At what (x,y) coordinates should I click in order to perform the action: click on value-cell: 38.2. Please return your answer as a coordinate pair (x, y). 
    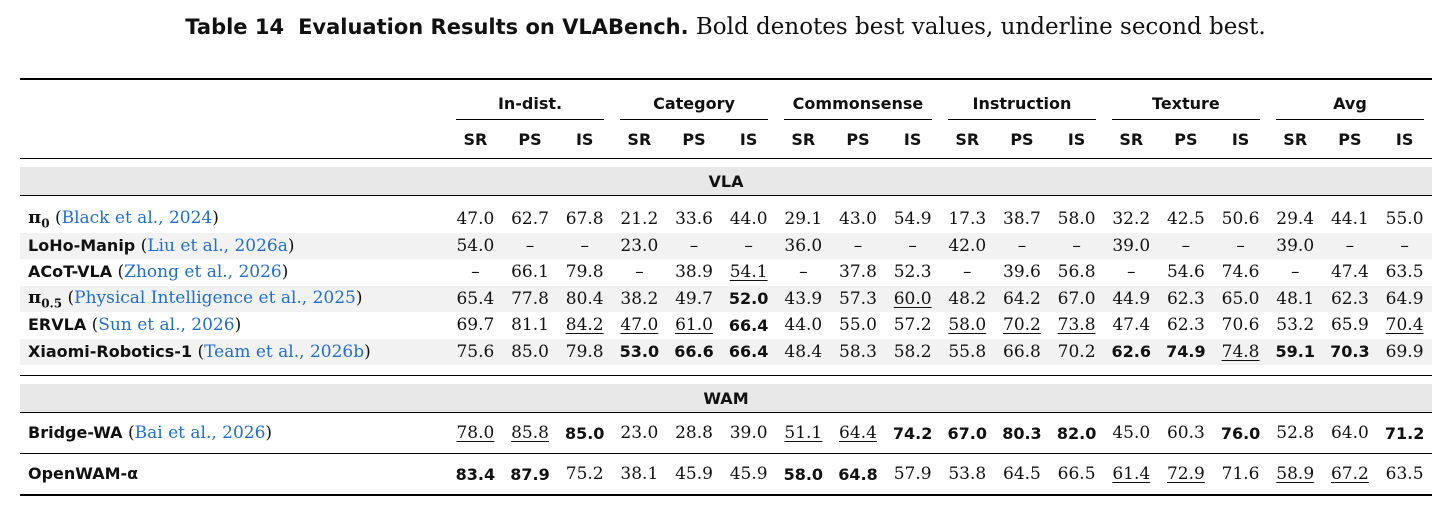
    Looking at the image, I should click on (639, 298).